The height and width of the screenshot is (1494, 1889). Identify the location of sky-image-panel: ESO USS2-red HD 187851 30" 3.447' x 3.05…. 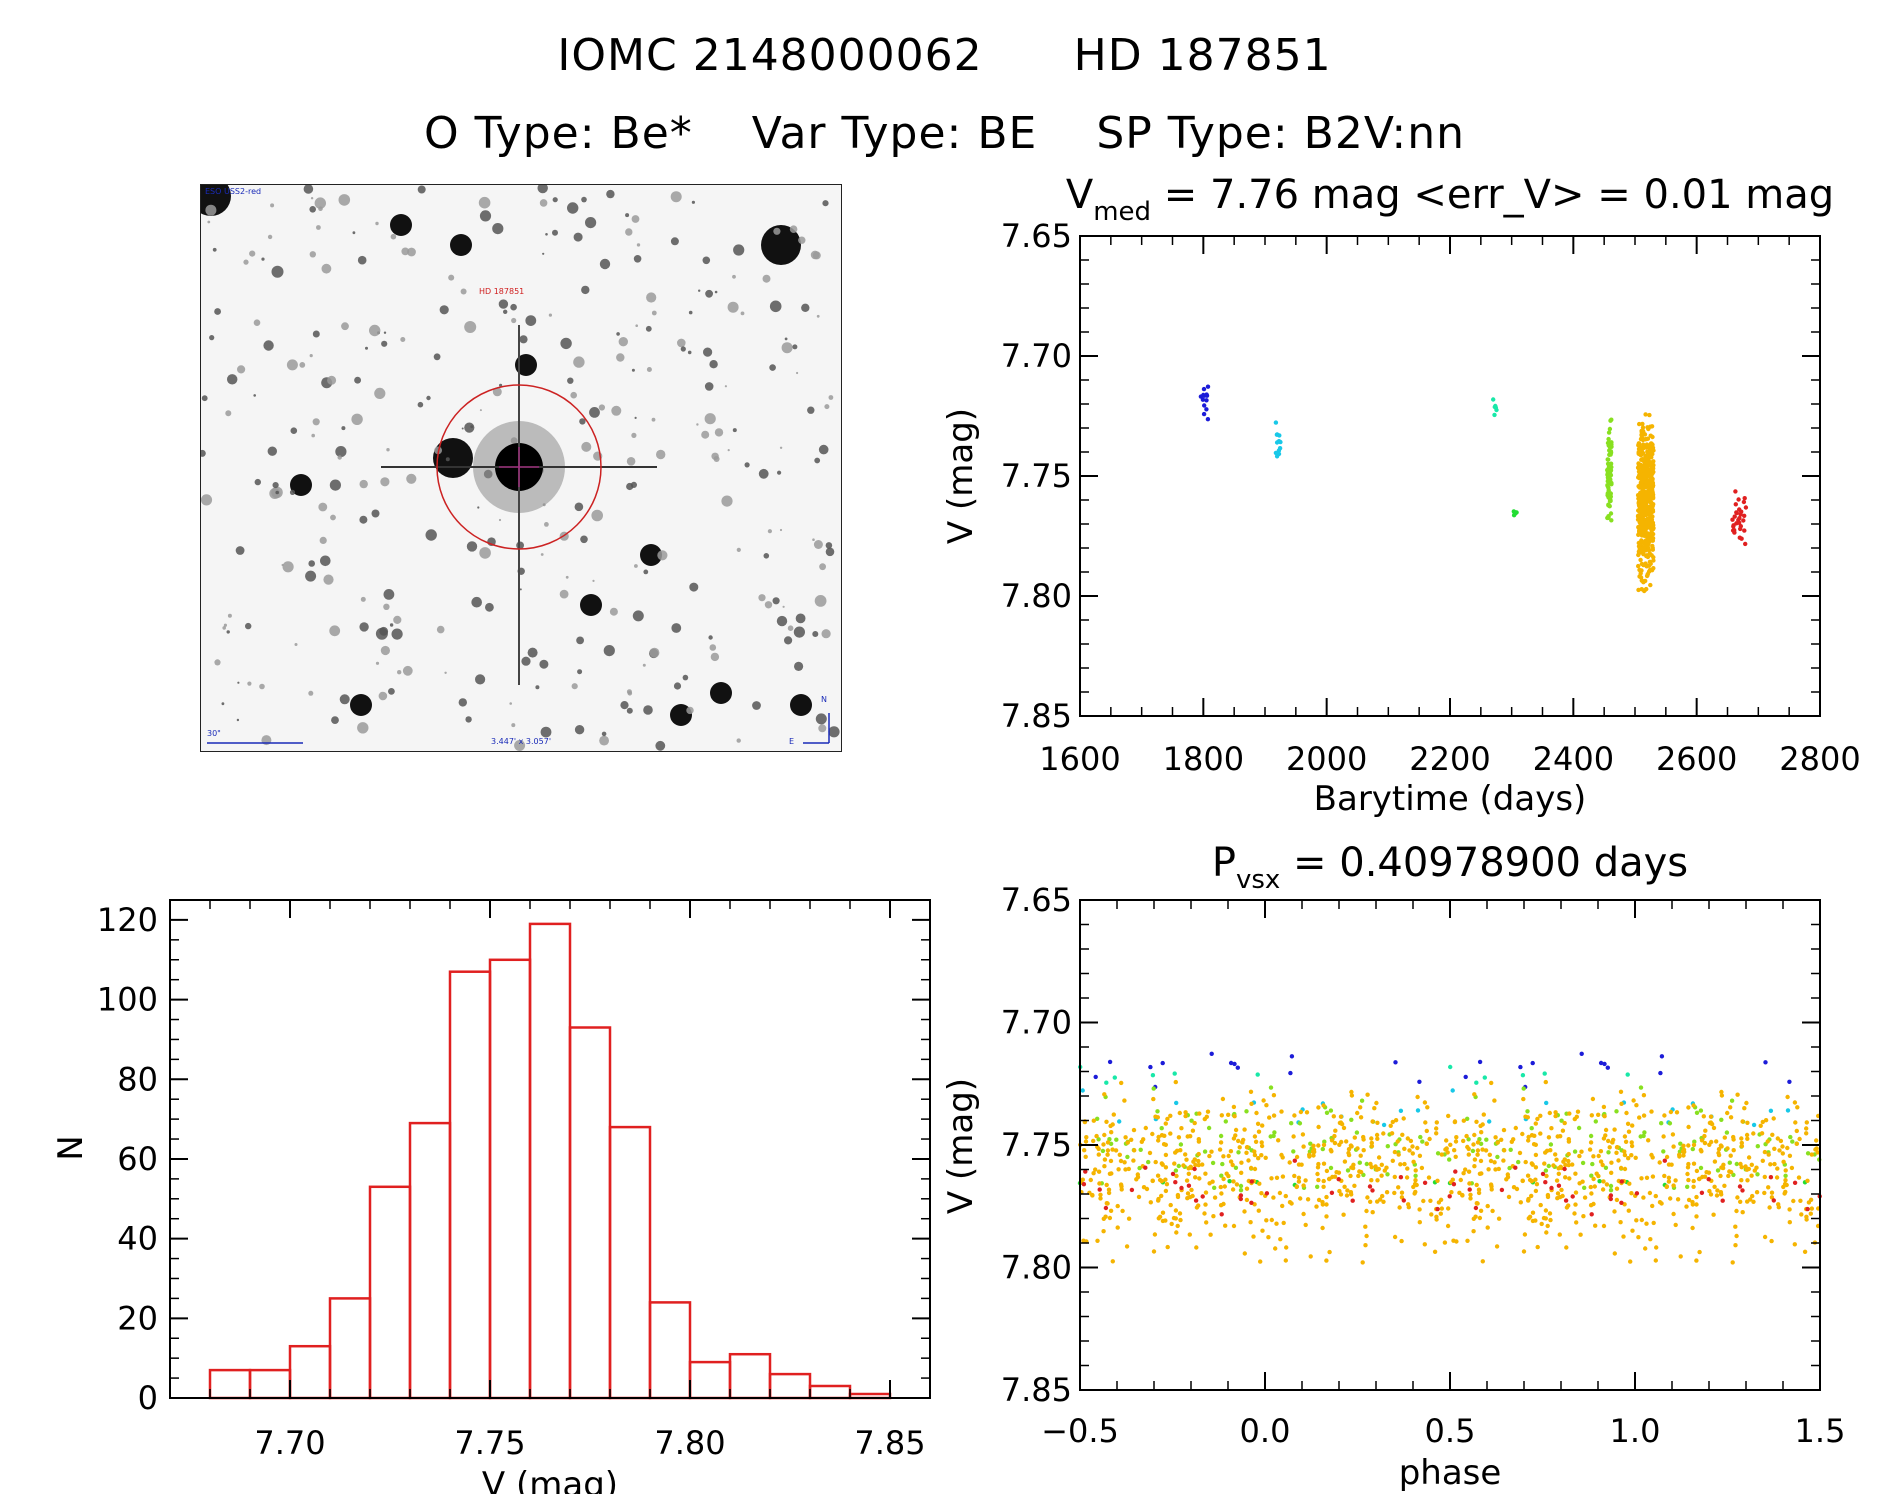
(521, 468).